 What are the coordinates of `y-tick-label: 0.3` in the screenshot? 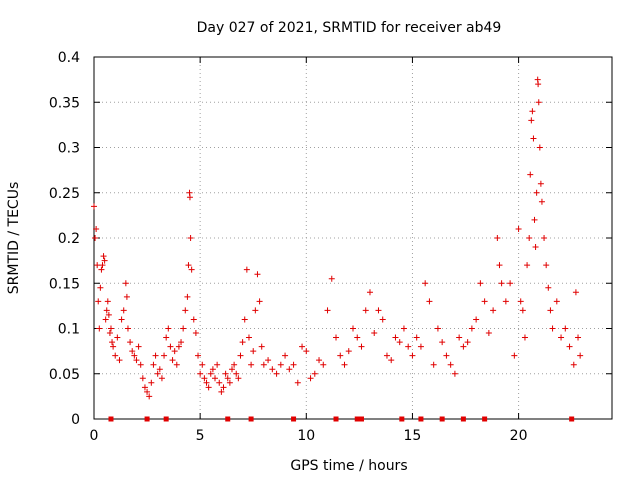 It's located at (69, 149).